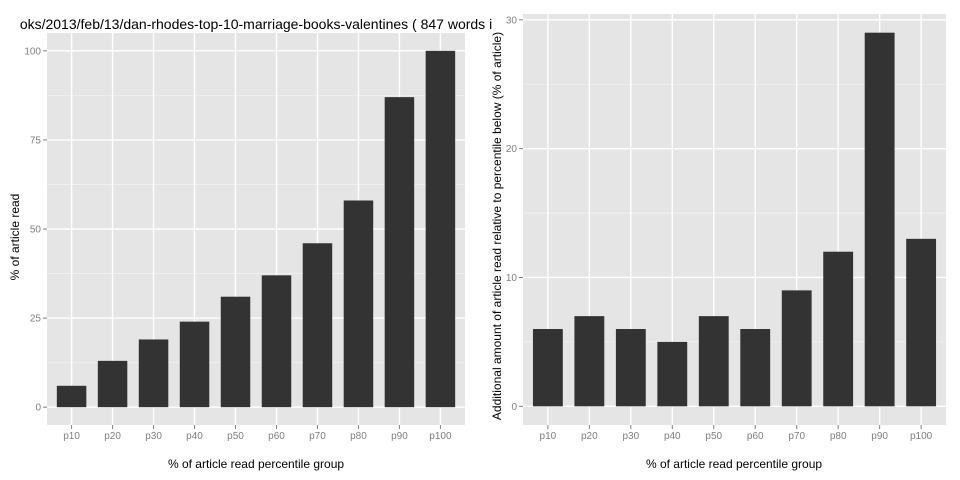 This screenshot has width=960, height=480. Describe the element at coordinates (36, 319) in the screenshot. I see `left-y-tick-label: 25` at that location.